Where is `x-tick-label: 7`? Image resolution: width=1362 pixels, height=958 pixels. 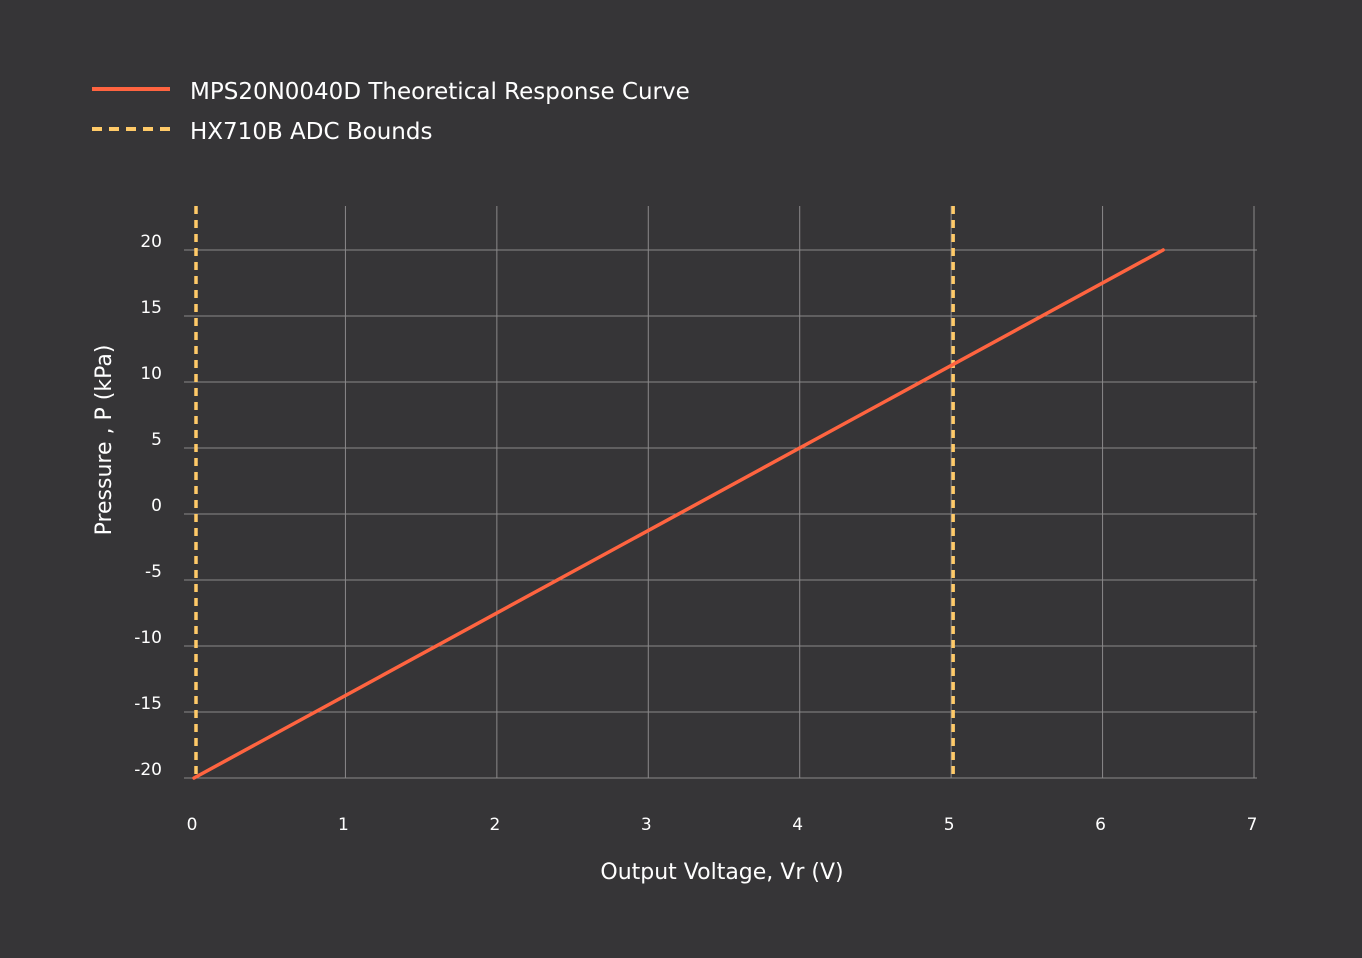
x-tick-label: 7 is located at coordinates (1252, 825).